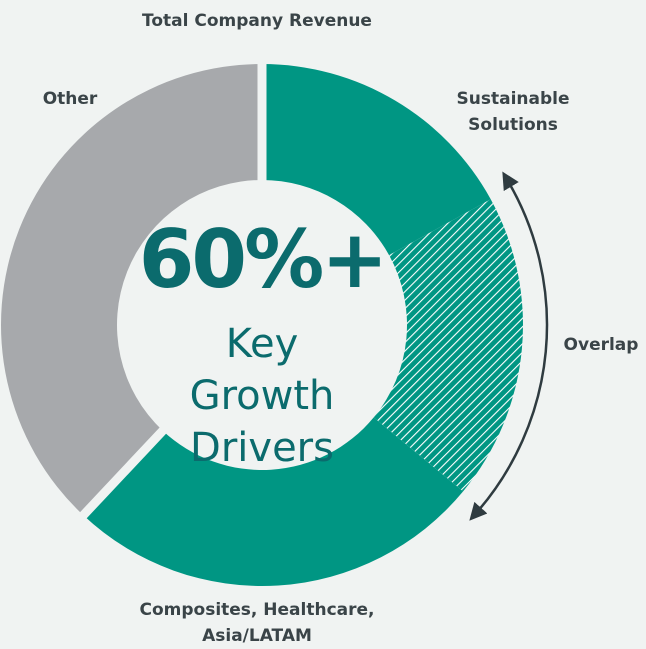 The image size is (646, 649). What do you see at coordinates (263, 259) in the screenshot?
I see `center-value: 60%+` at bounding box center [263, 259].